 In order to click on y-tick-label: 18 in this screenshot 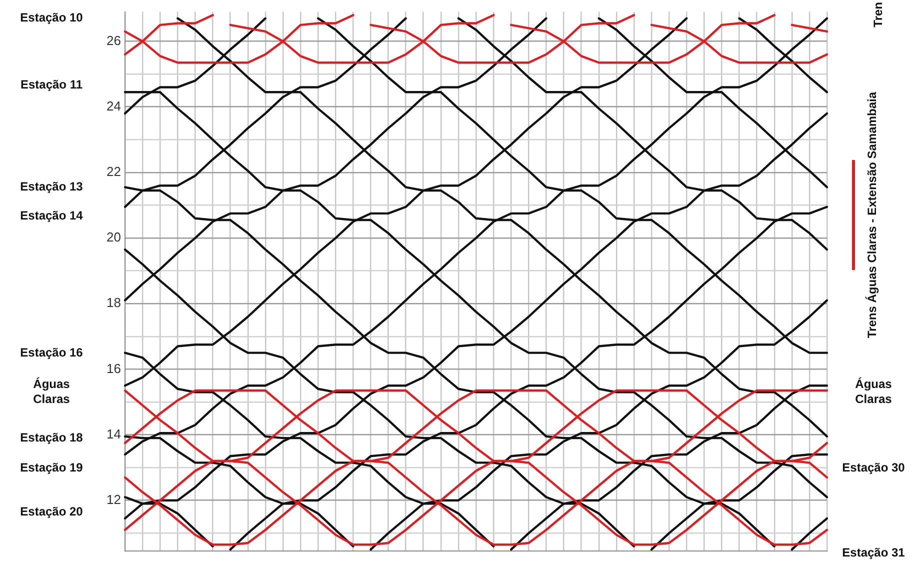, I will do `click(113, 302)`.